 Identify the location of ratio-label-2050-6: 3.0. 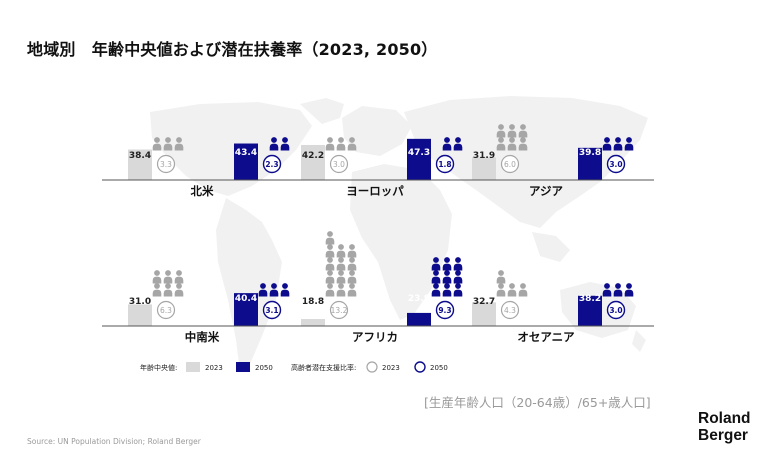
(615, 310).